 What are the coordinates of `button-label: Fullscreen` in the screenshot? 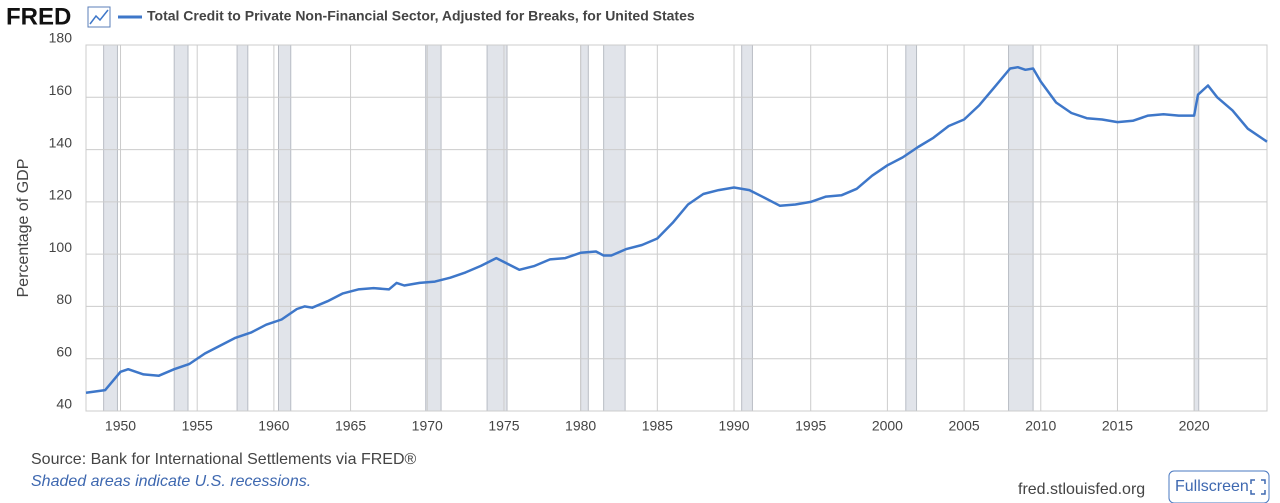 It's located at (1212, 486).